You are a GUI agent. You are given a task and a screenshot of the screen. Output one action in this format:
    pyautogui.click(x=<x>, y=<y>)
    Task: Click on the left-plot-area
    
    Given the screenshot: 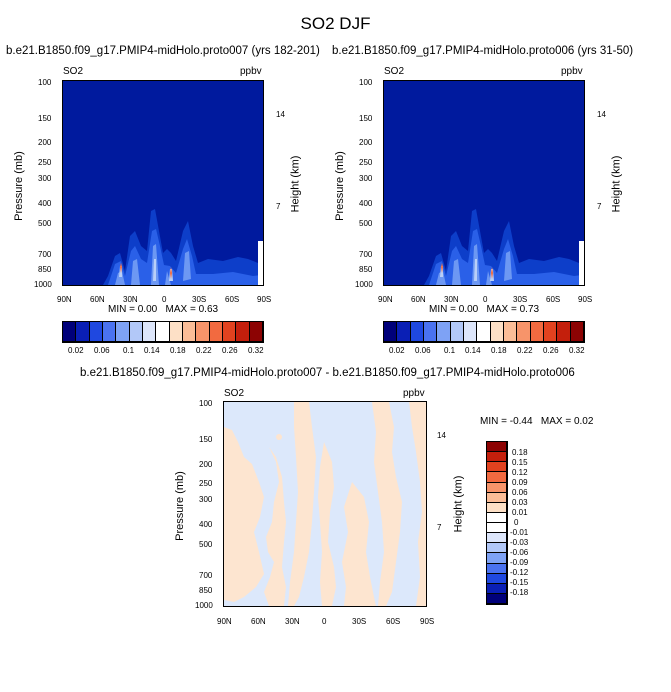 What is the action you would take?
    pyautogui.click(x=163, y=183)
    